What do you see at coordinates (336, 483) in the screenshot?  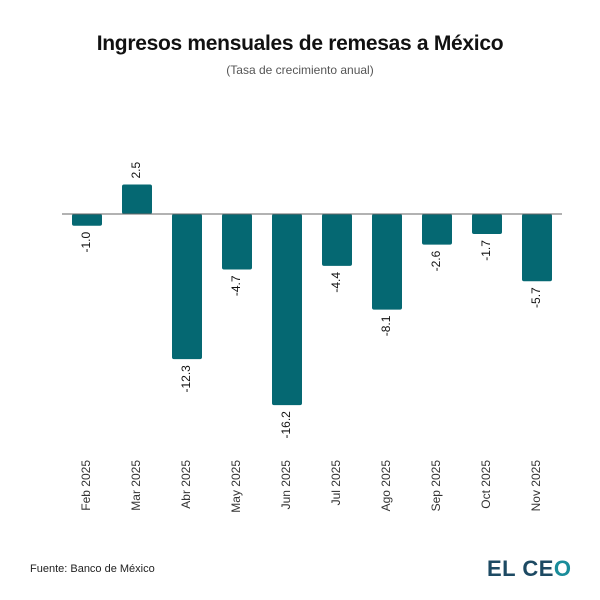 I see `x-tick-label: Jul 2025` at bounding box center [336, 483].